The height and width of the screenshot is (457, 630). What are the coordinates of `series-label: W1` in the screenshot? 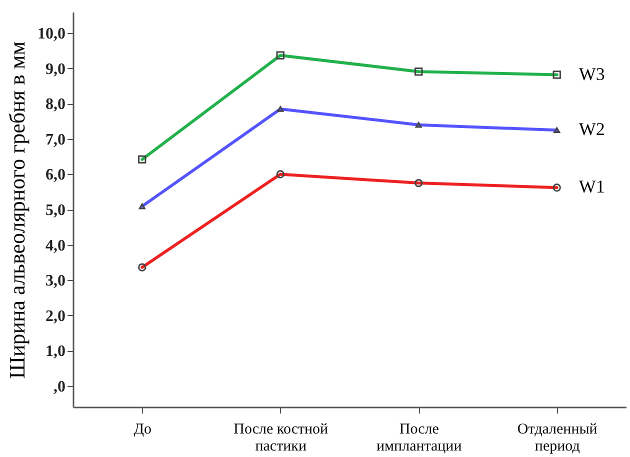 It's located at (591, 186).